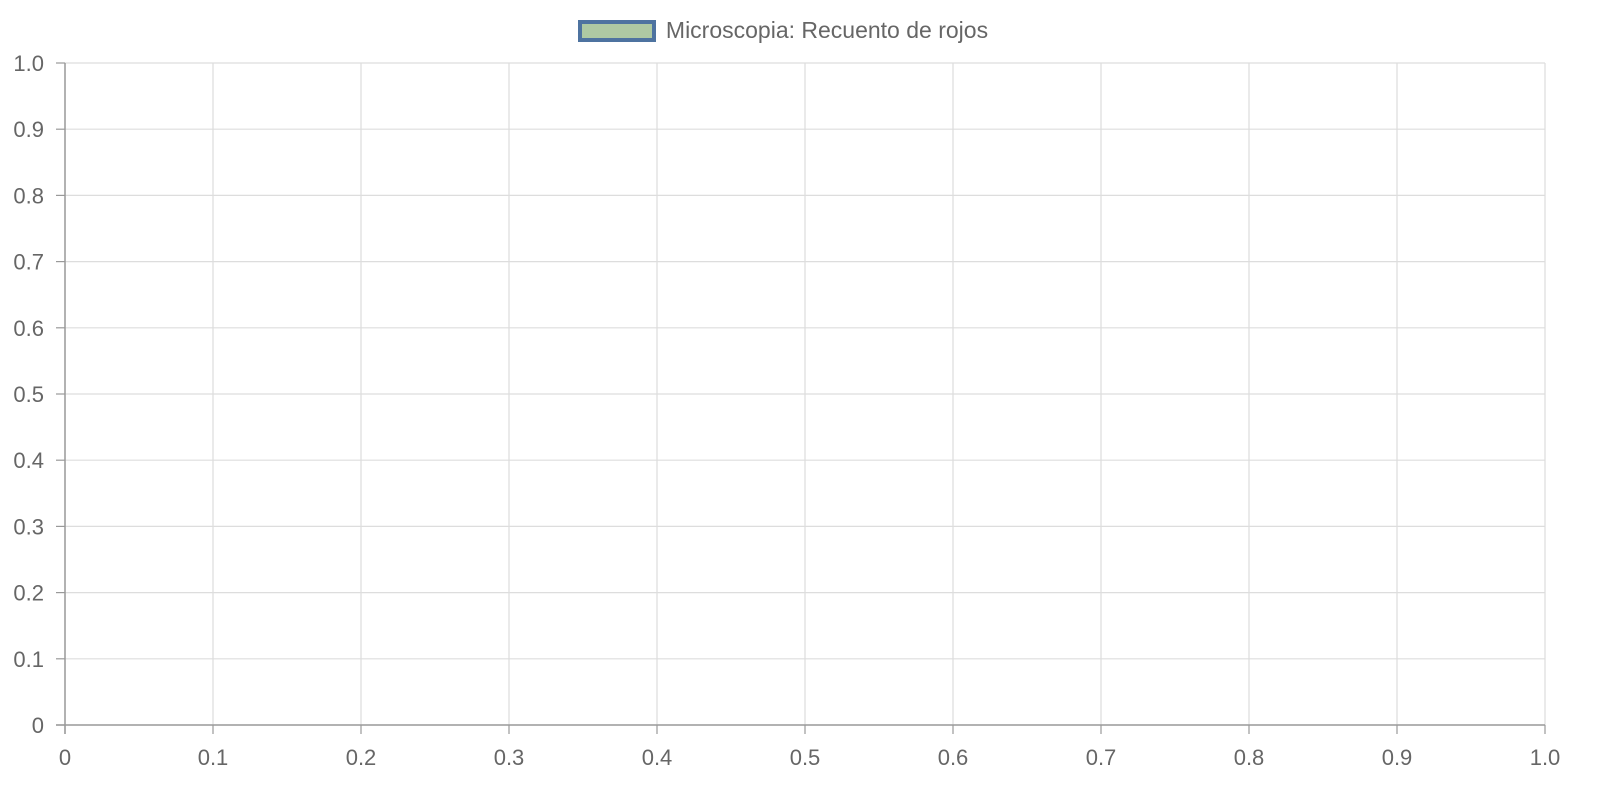  What do you see at coordinates (28, 195) in the screenshot?
I see `y-tick-label: 0.8` at bounding box center [28, 195].